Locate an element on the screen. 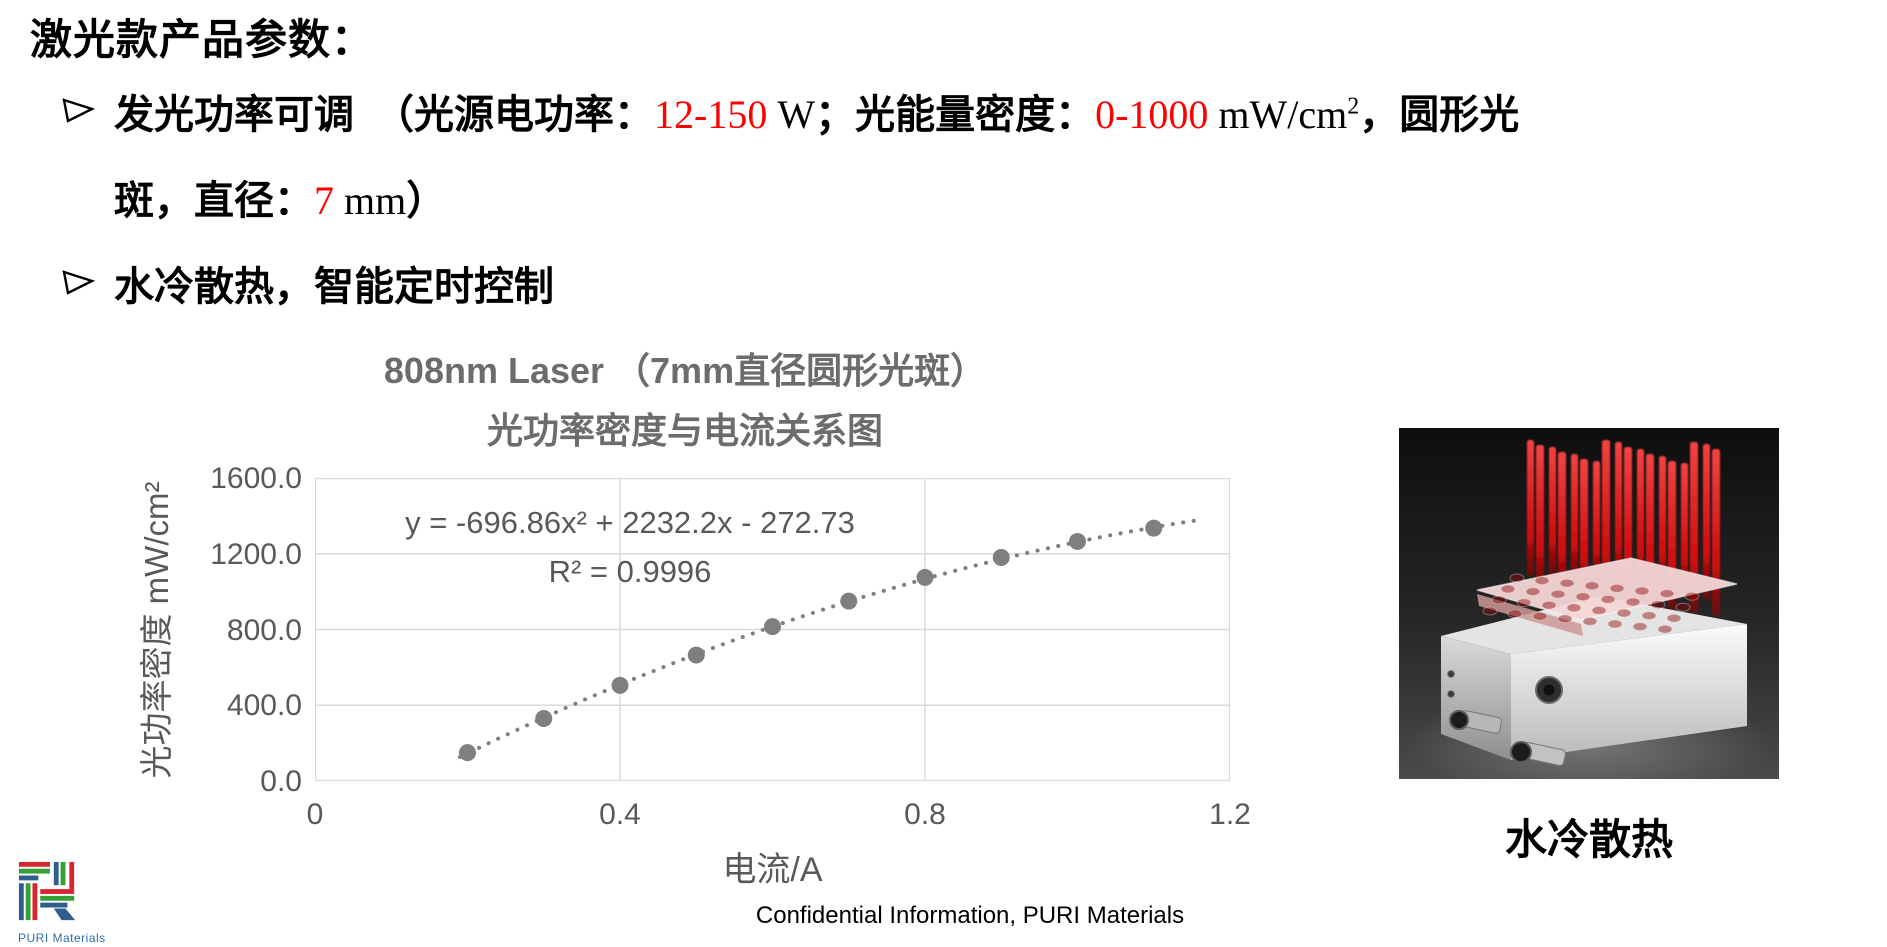 The width and height of the screenshot is (1887, 947). y-tick-label: 400.0 is located at coordinates (264, 706).